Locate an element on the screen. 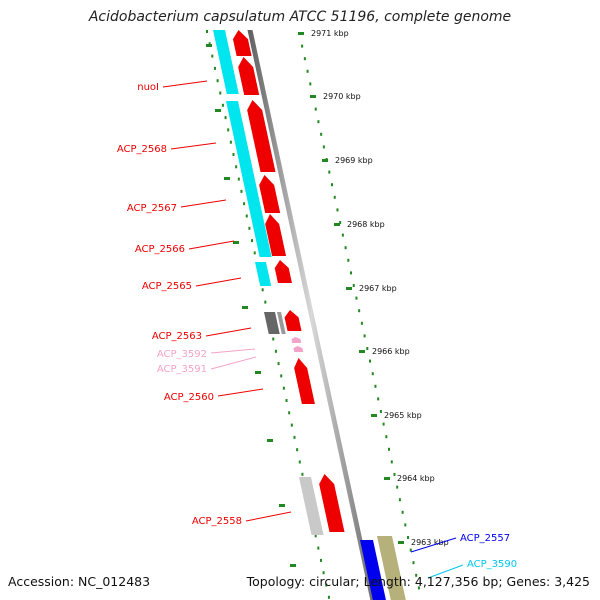  feature-label: ACP_2566 is located at coordinates (160, 249).